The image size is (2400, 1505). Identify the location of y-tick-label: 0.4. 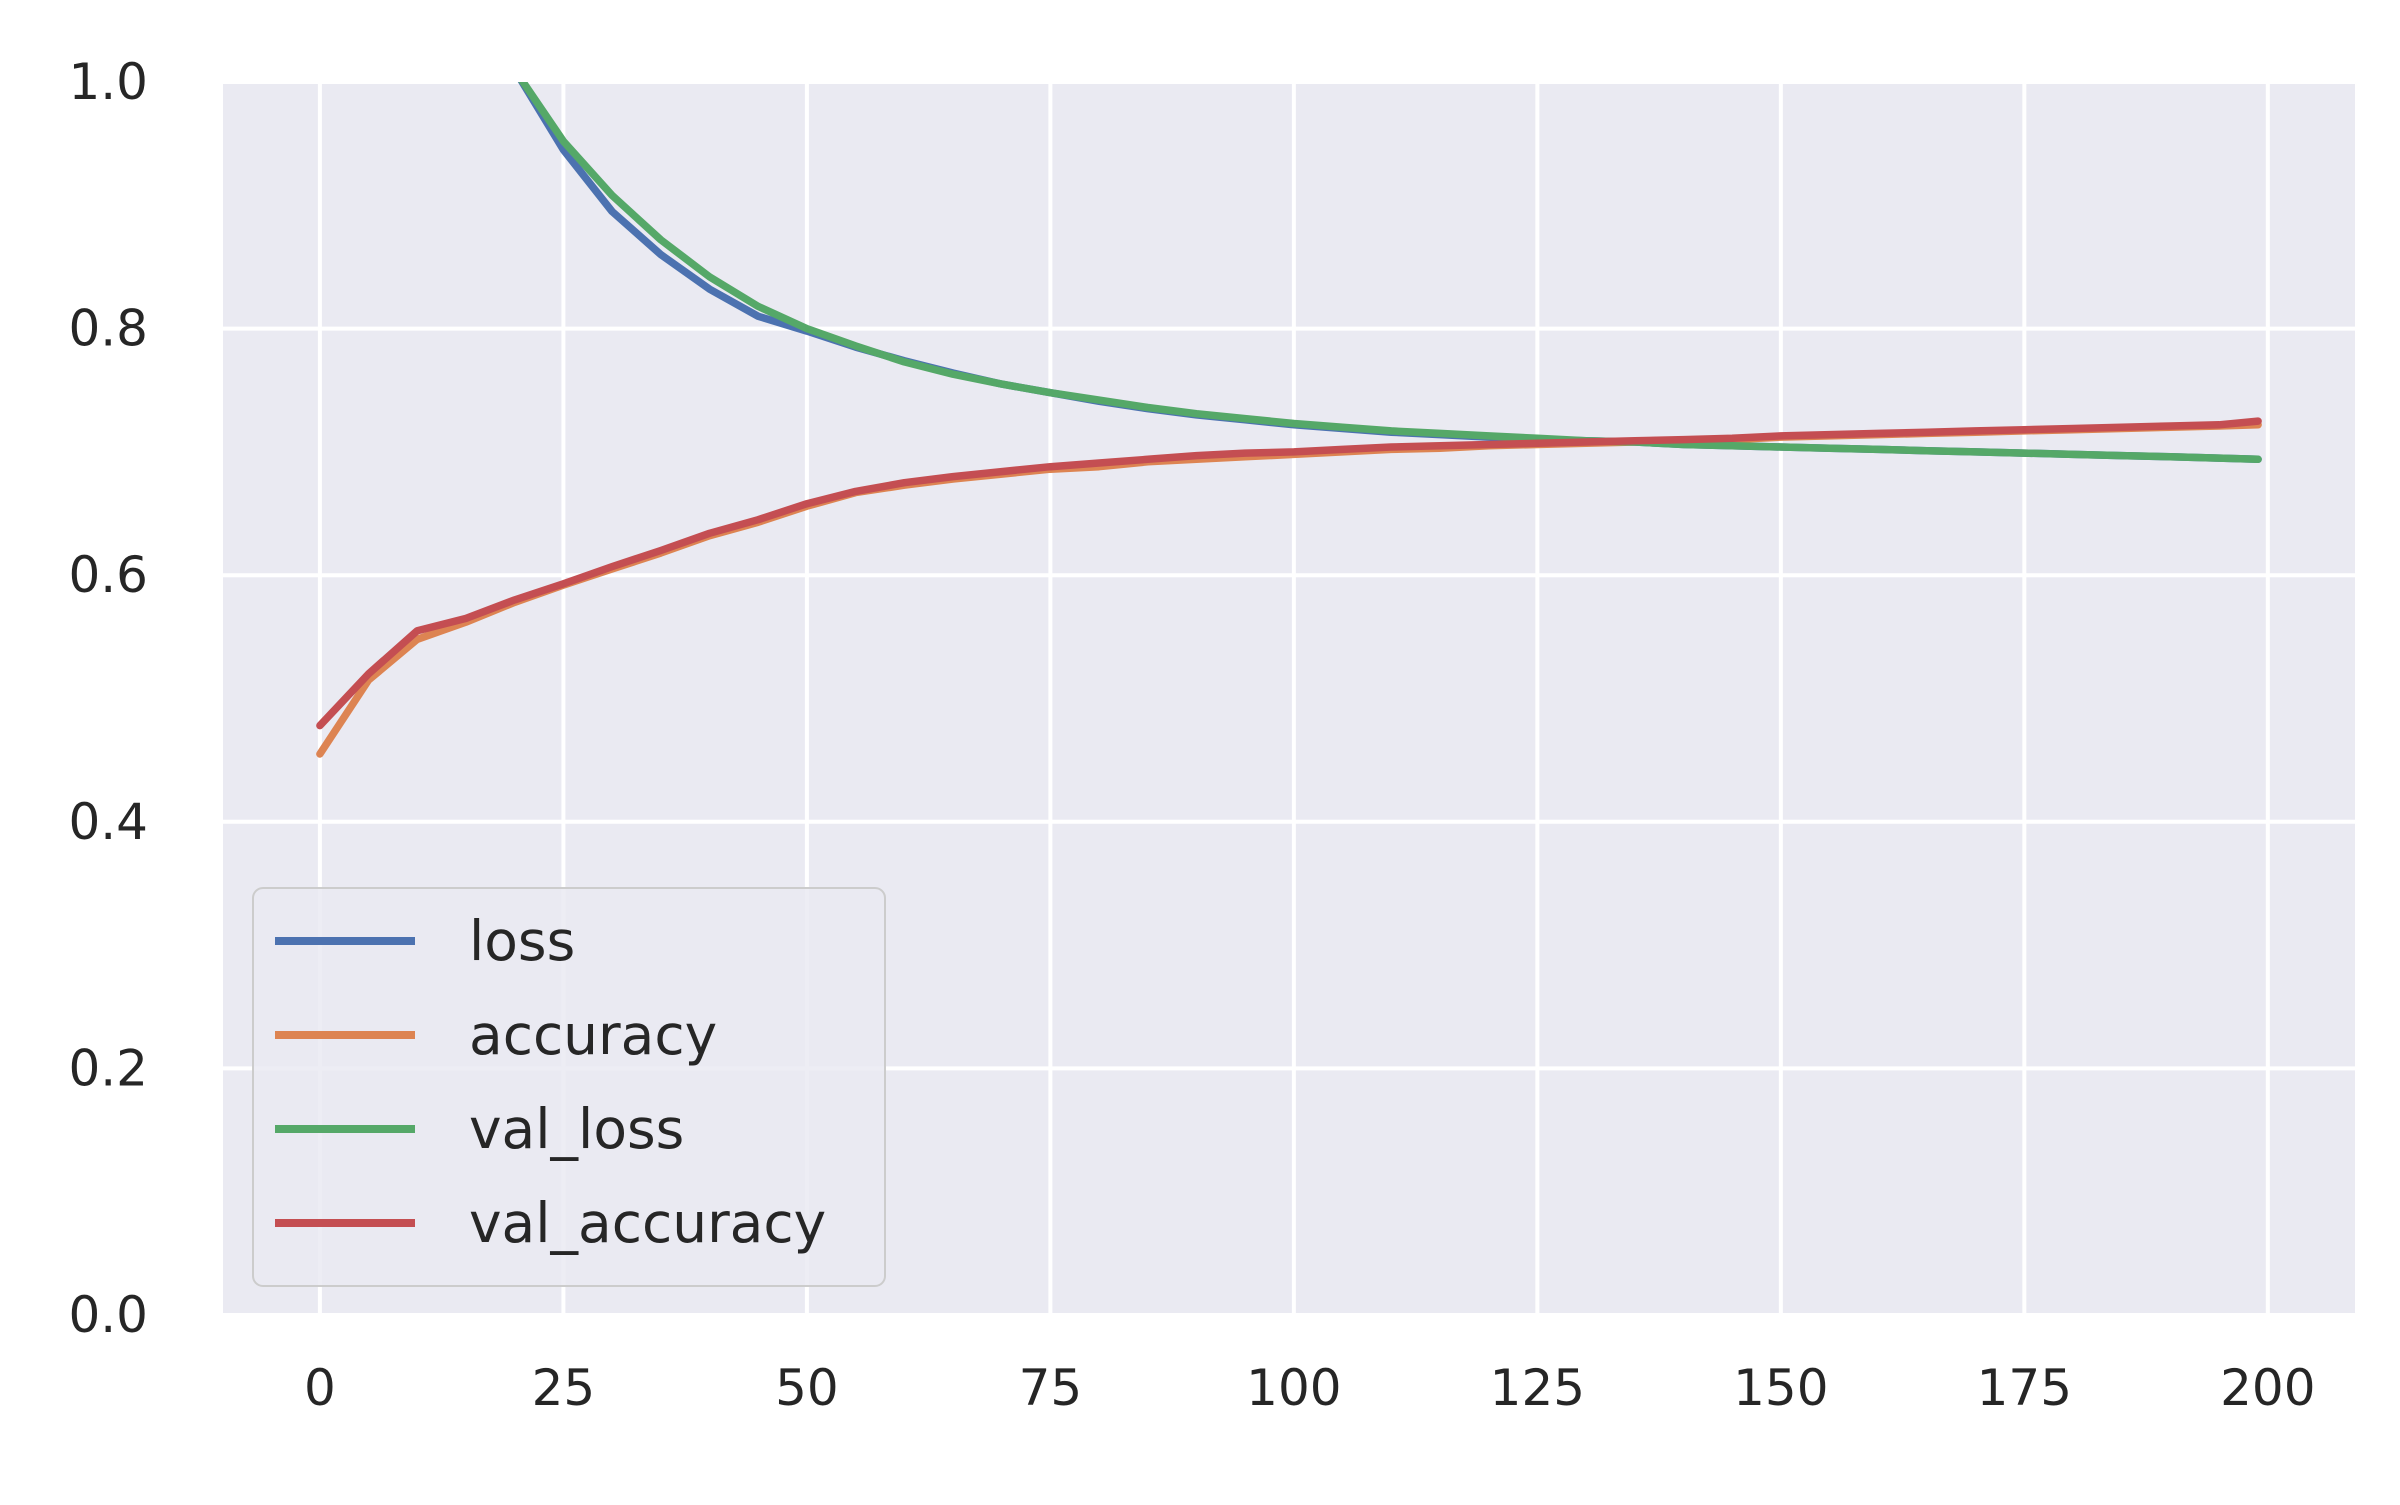
(108, 822).